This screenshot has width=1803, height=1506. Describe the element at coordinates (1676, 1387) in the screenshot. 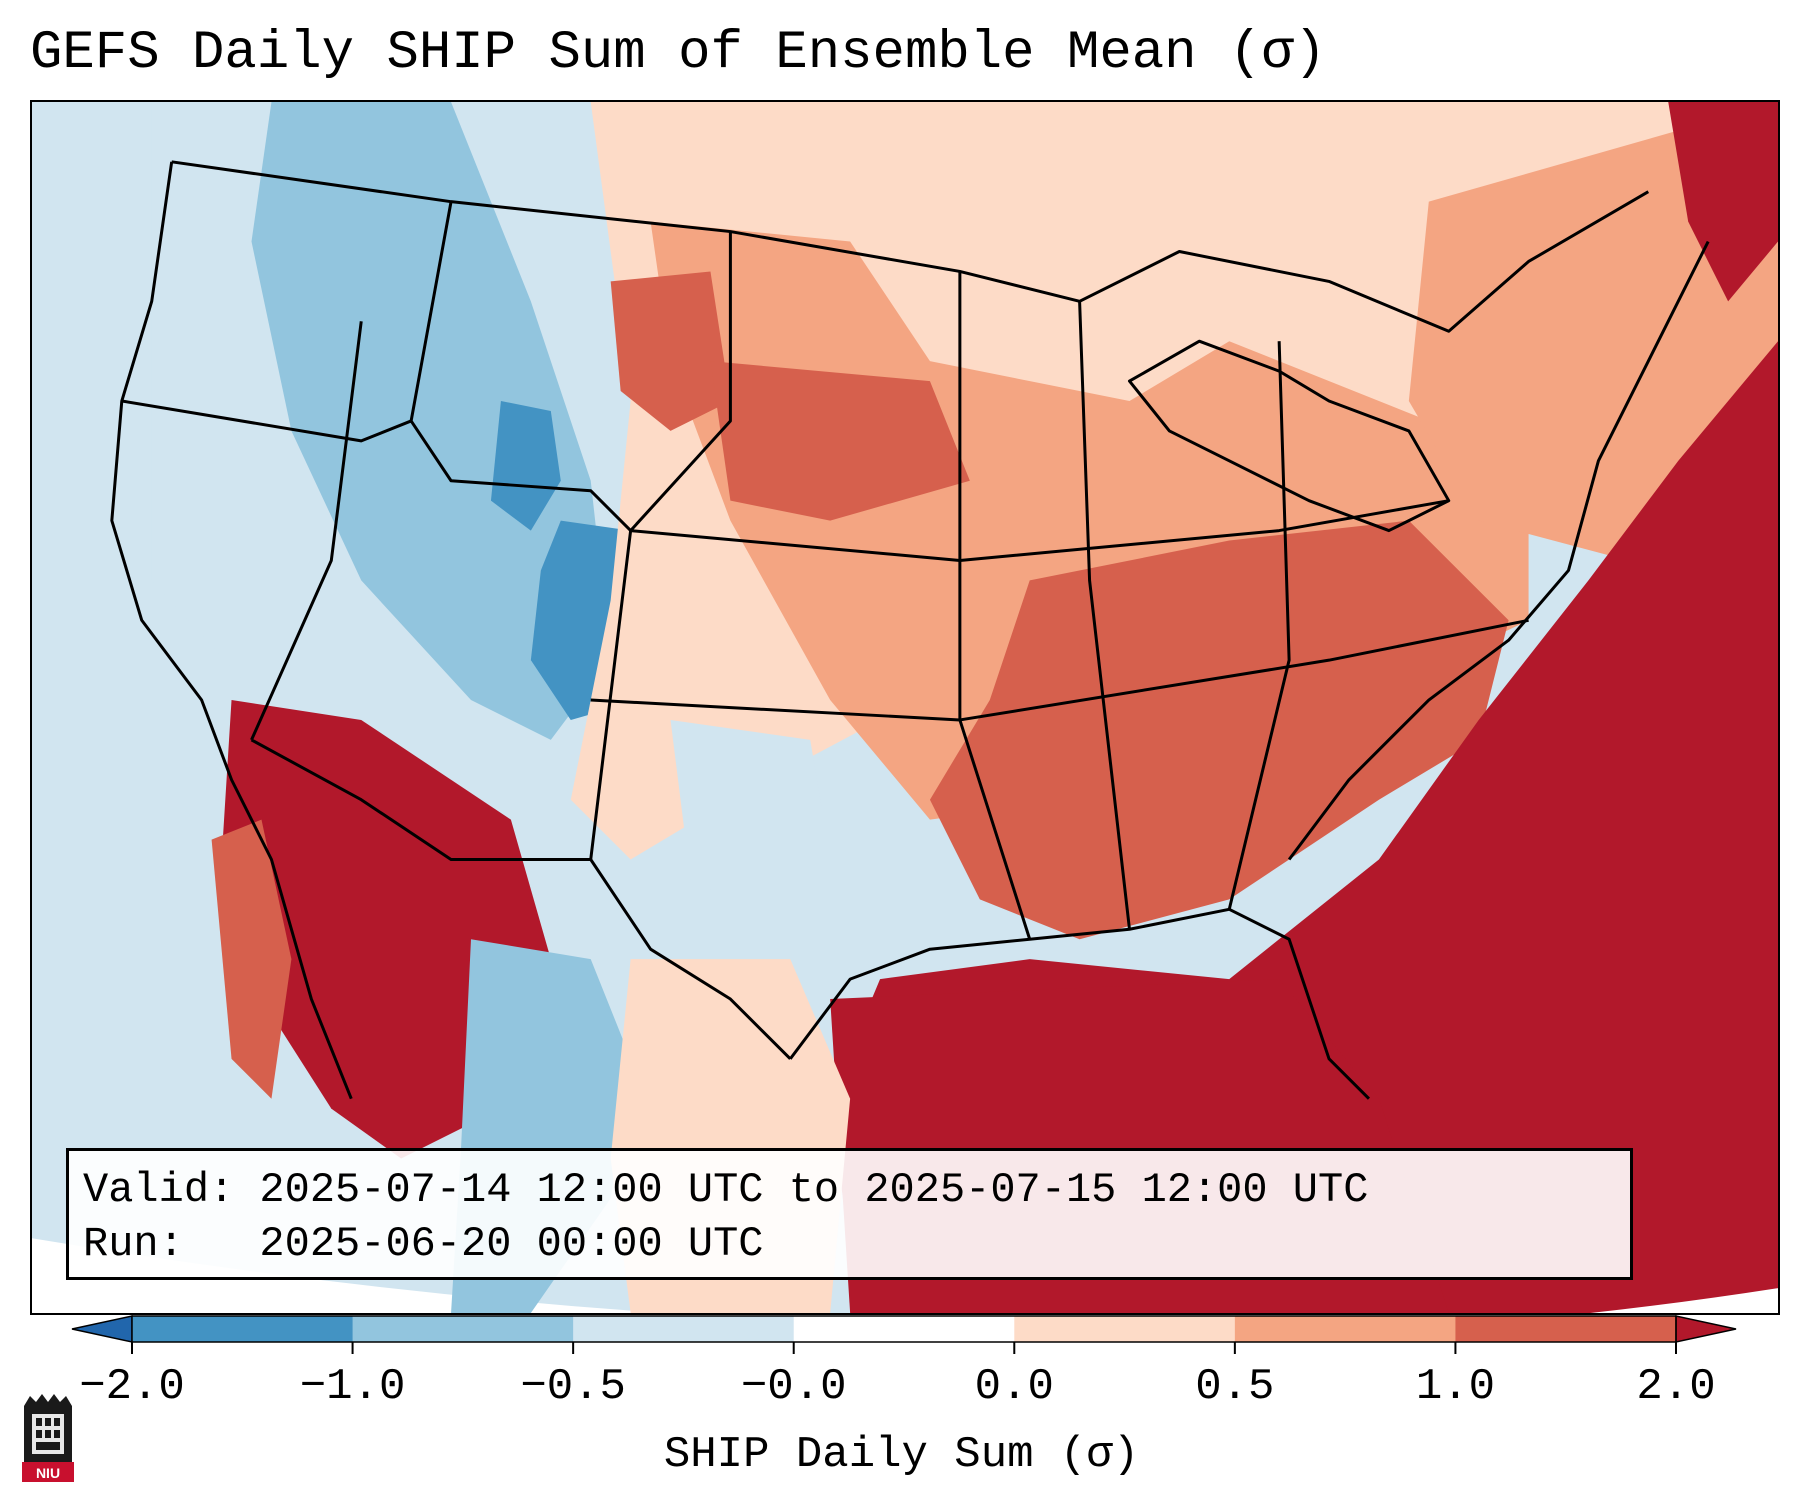

I see `colorbar-tick-label: 2.0` at that location.